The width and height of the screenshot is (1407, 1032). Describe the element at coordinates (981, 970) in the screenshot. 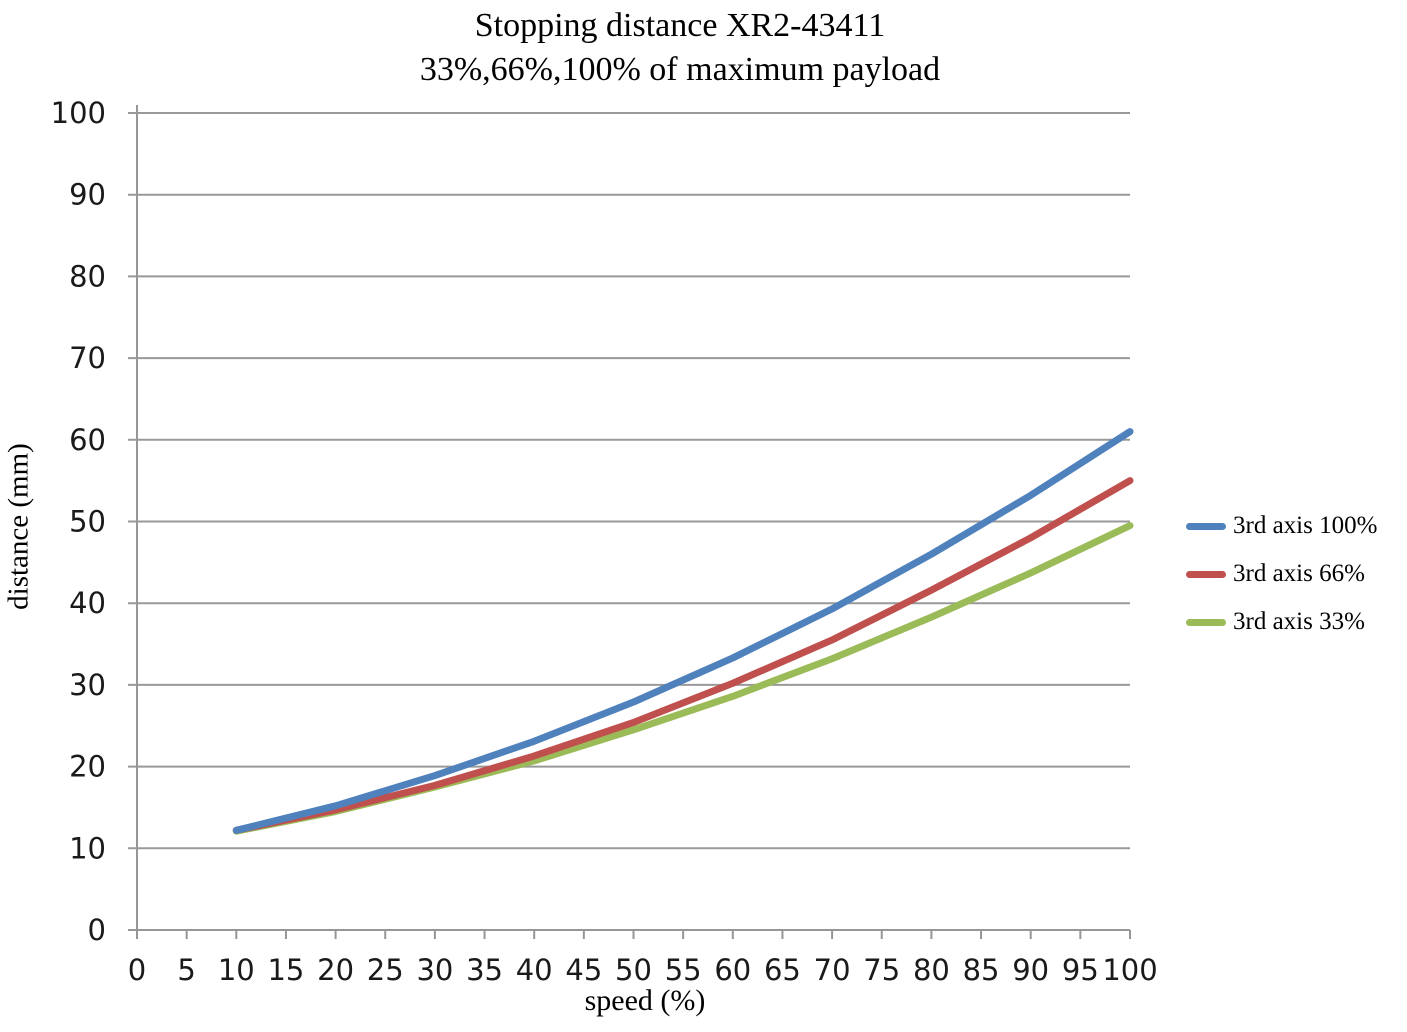

I see `svg-text: 85` at that location.